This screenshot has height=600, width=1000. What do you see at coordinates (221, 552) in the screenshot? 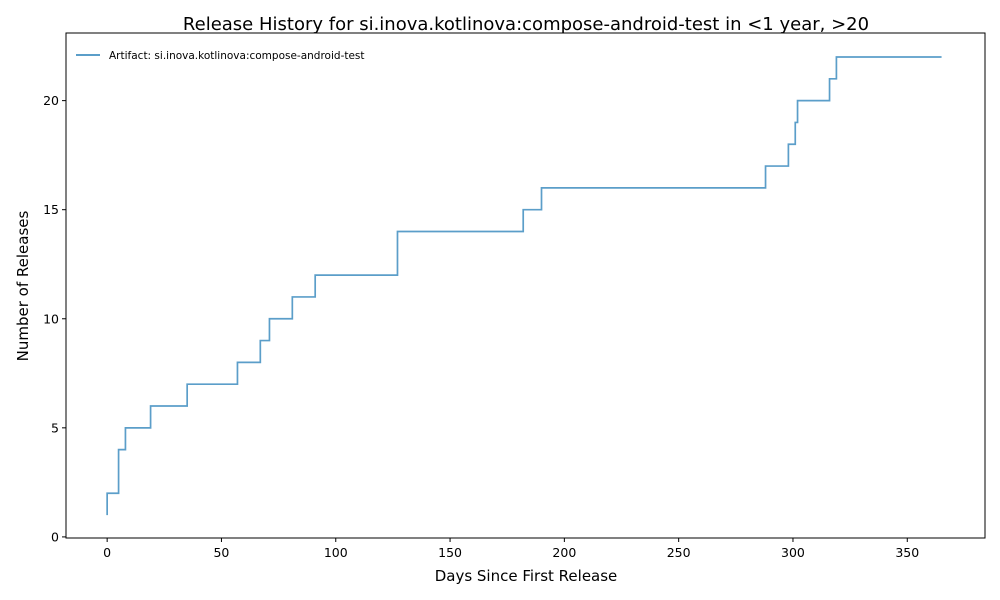
I see `x-tick-label: 50` at bounding box center [221, 552].